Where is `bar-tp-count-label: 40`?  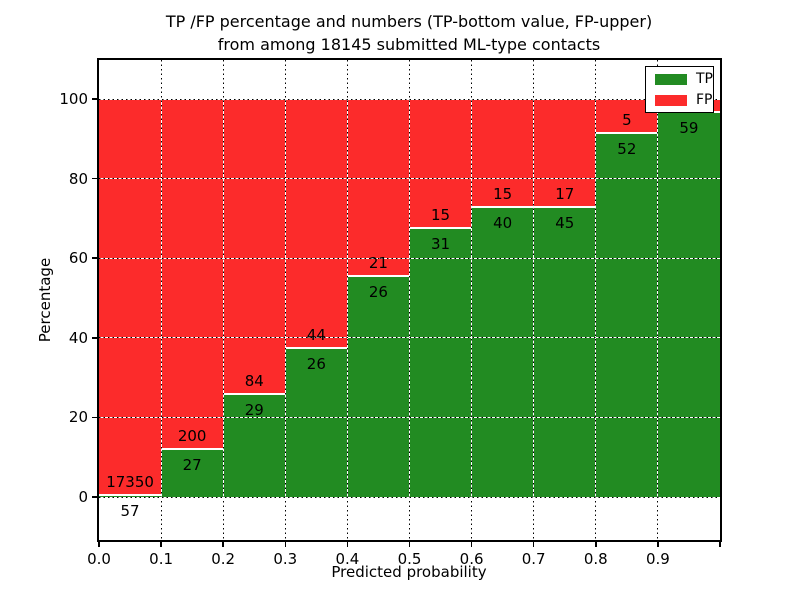
bar-tp-count-label: 40 is located at coordinates (503, 222).